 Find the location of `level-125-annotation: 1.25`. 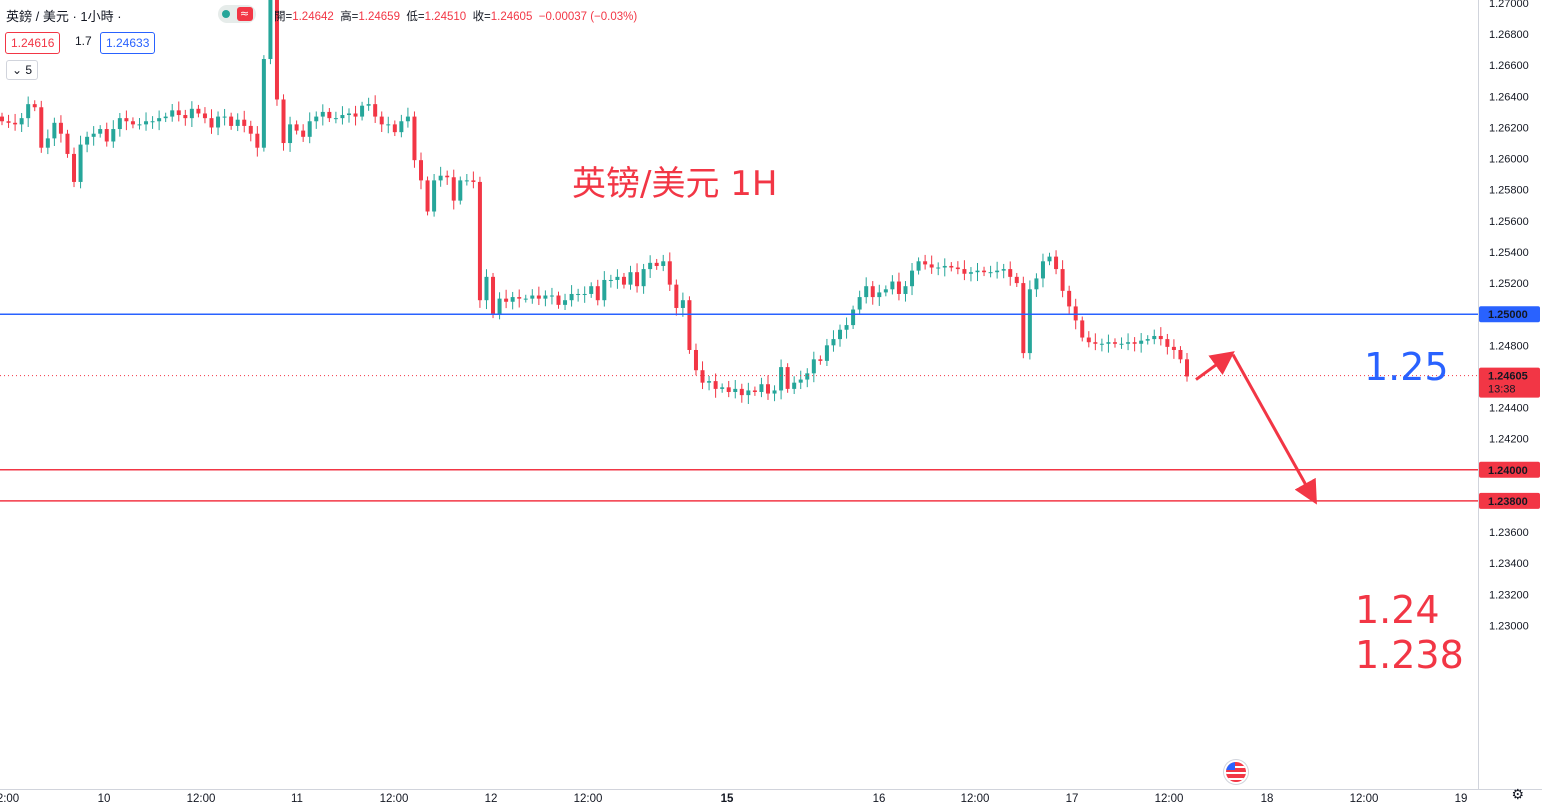

level-125-annotation: 1.25 is located at coordinates (1406, 367).